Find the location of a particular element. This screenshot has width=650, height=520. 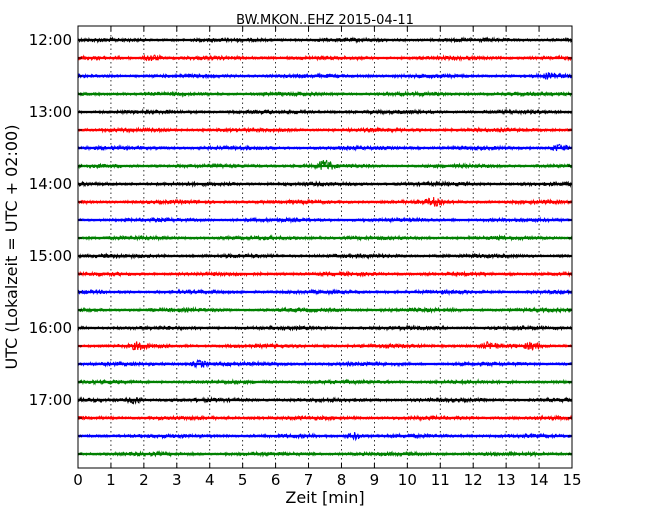

x-tick-label-2: 2 is located at coordinates (144, 480).